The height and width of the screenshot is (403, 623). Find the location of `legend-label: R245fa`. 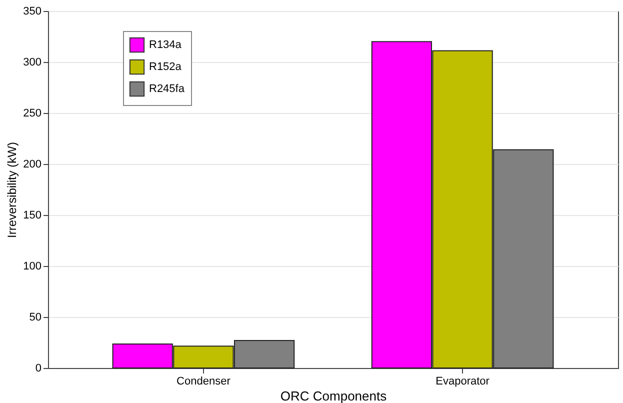

legend-label: R245fa is located at coordinates (167, 89).